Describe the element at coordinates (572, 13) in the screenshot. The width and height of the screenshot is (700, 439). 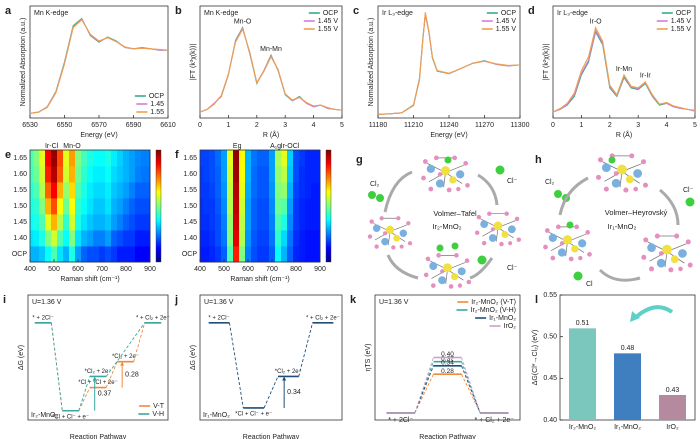
I see `panel-title: Ir L₃-edge` at that location.